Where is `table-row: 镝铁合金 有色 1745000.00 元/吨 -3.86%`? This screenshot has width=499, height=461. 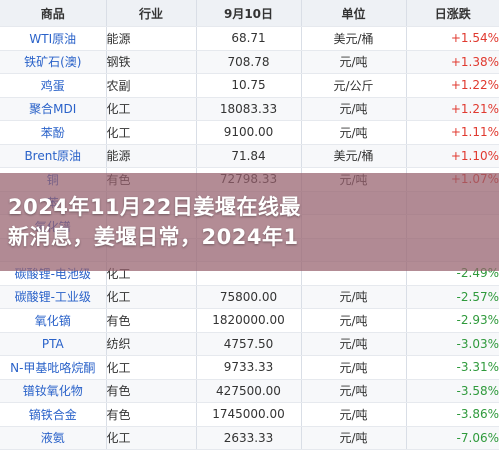 table-row: 镝铁合金 有色 1745000.00 元/吨 -3.86% is located at coordinates (249, 414).